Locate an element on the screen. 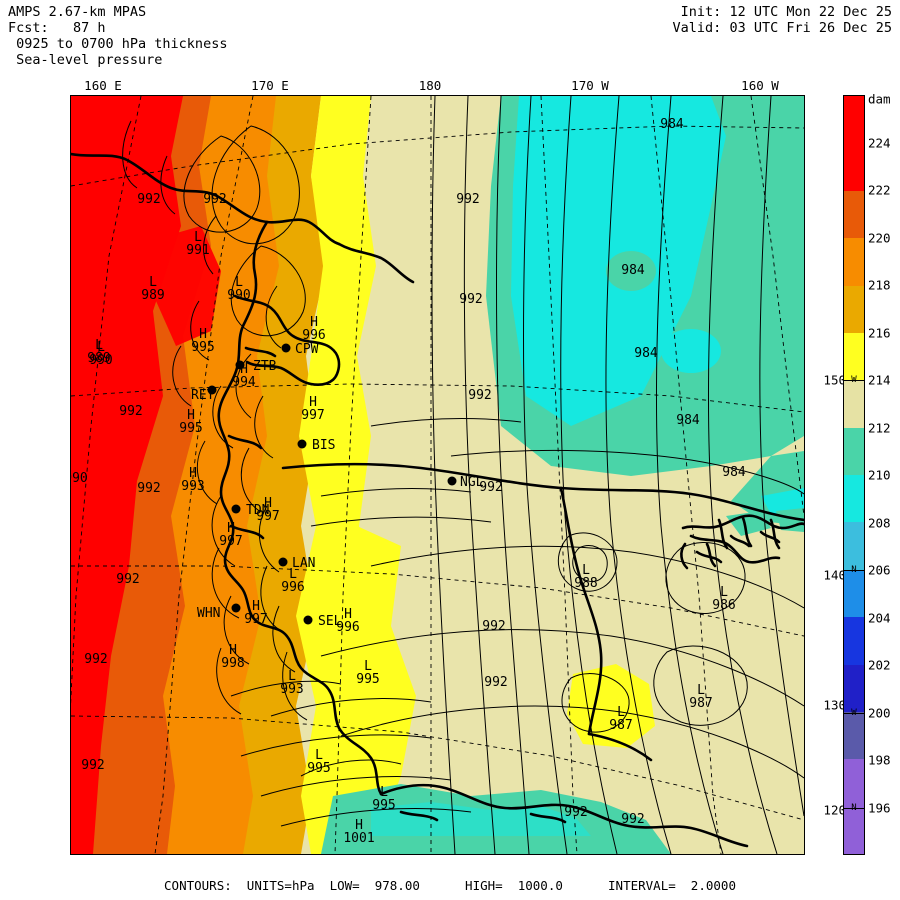 This screenshot has height=900, width=900. colorbar-tick-label: 222 is located at coordinates (879, 190).